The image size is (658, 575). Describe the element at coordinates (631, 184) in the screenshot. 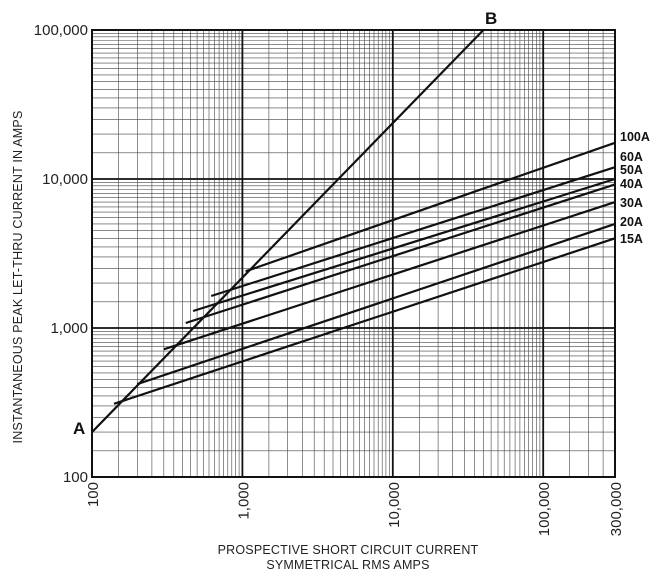

I see `series-label-40a: 40A` at that location.